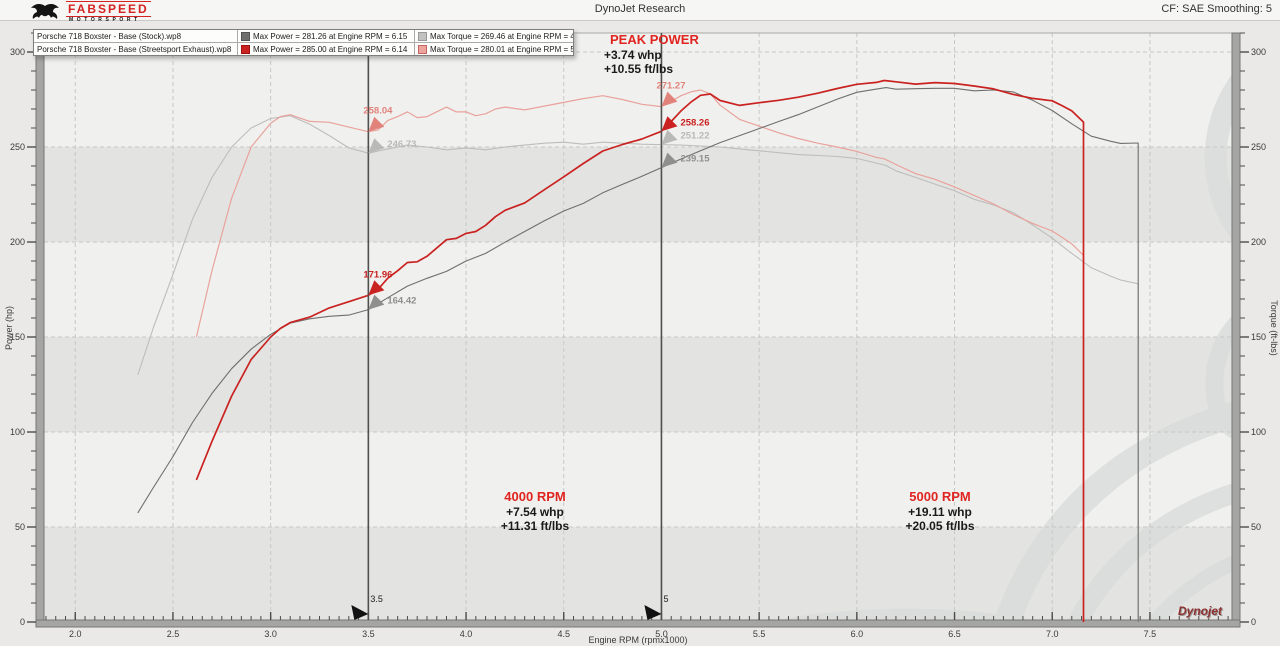 The image size is (1280, 646). Describe the element at coordinates (677, 326) in the screenshot. I see `cursor-5: 5 271.27 258.26 251.22 239.15` at that location.